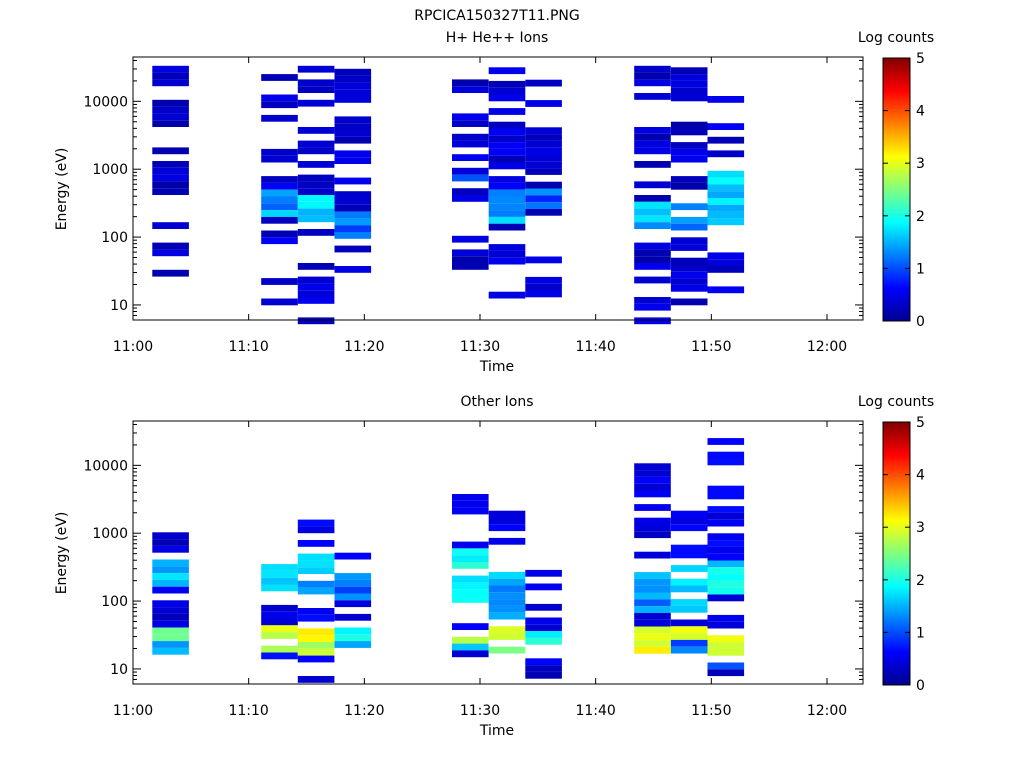 The height and width of the screenshot is (768, 1024). Describe the element at coordinates (827, 347) in the screenshot. I see `x-tick-label: 12:00` at that location.